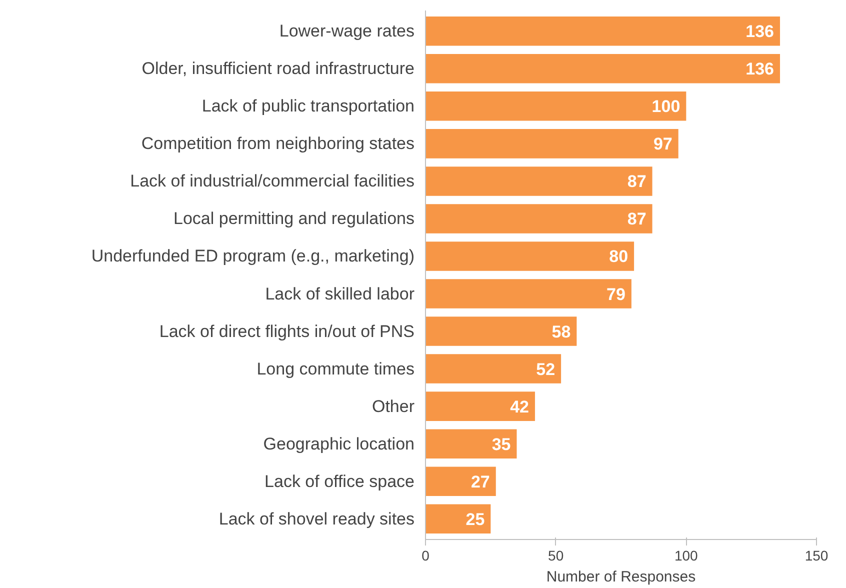 This screenshot has width=846, height=588. What do you see at coordinates (316, 518) in the screenshot?
I see `y-tick-label: Lack of shovel ready sites` at bounding box center [316, 518].